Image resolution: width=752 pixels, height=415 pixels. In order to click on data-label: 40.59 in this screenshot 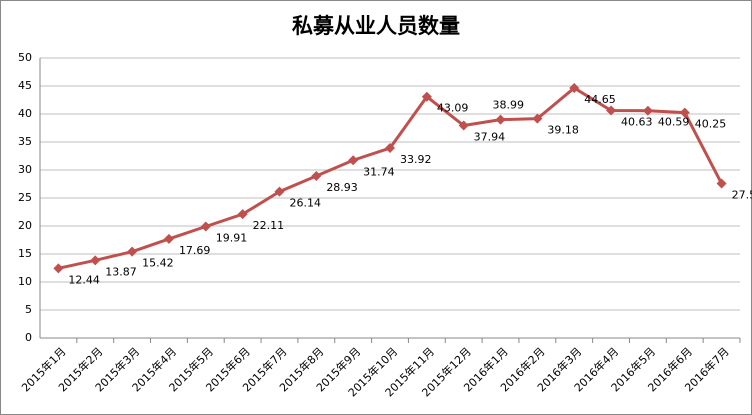, I will do `click(674, 122)`.